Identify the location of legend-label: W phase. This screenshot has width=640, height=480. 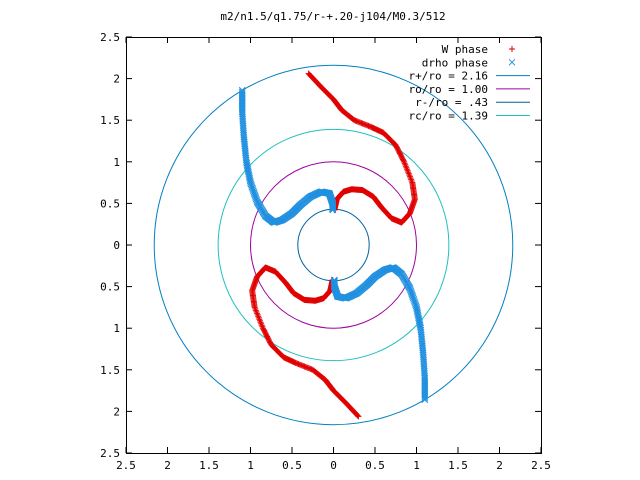
(465, 49).